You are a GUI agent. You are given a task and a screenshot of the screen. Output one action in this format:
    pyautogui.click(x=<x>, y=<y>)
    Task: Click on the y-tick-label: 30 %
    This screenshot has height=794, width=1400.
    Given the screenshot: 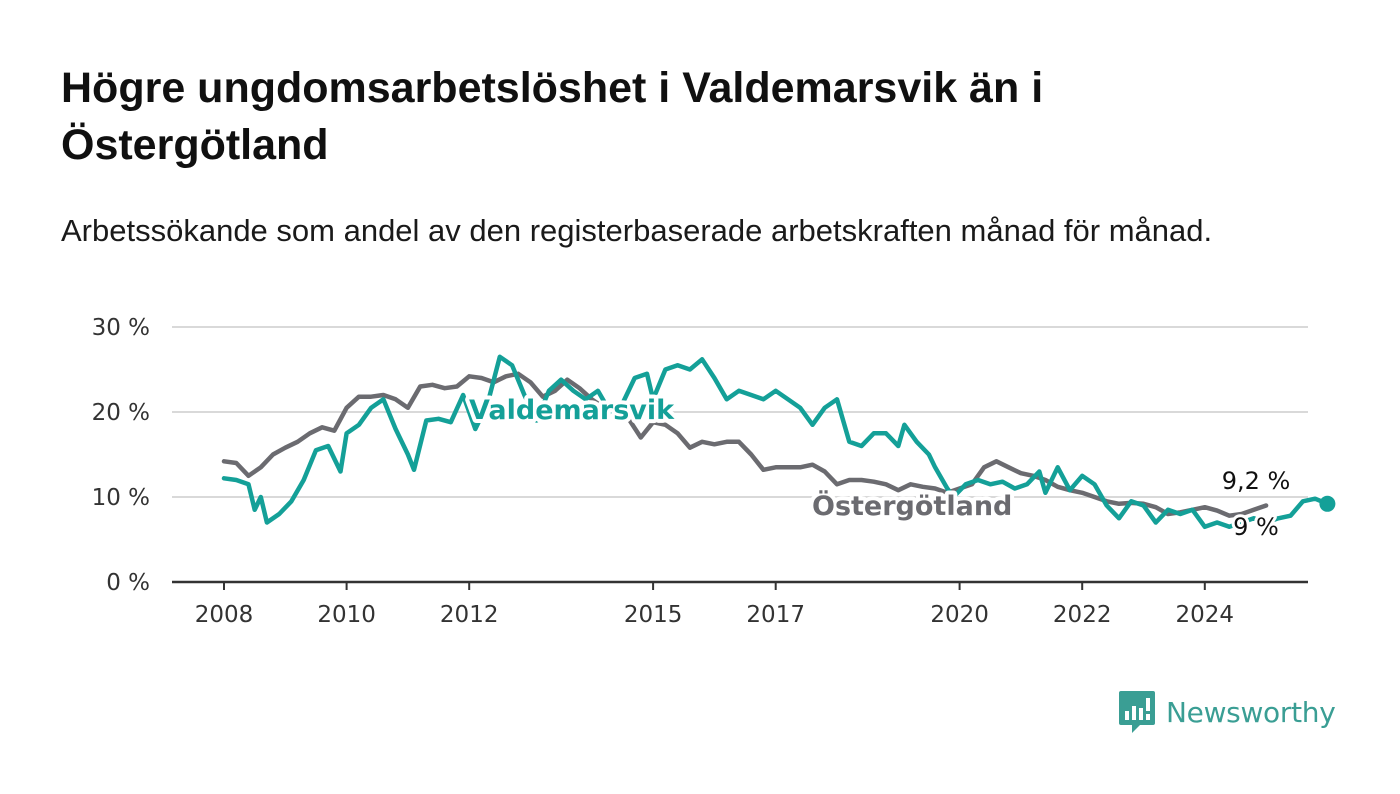 What is the action you would take?
    pyautogui.click(x=121, y=328)
    